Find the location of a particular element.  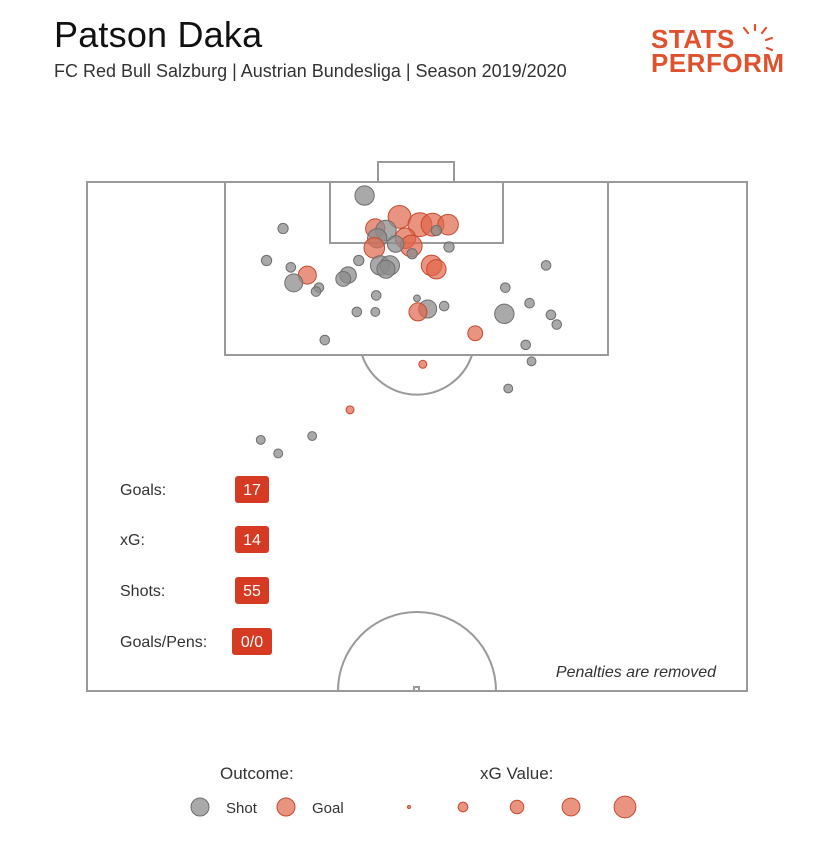

stat-badge-goals-pens is located at coordinates (252, 641).